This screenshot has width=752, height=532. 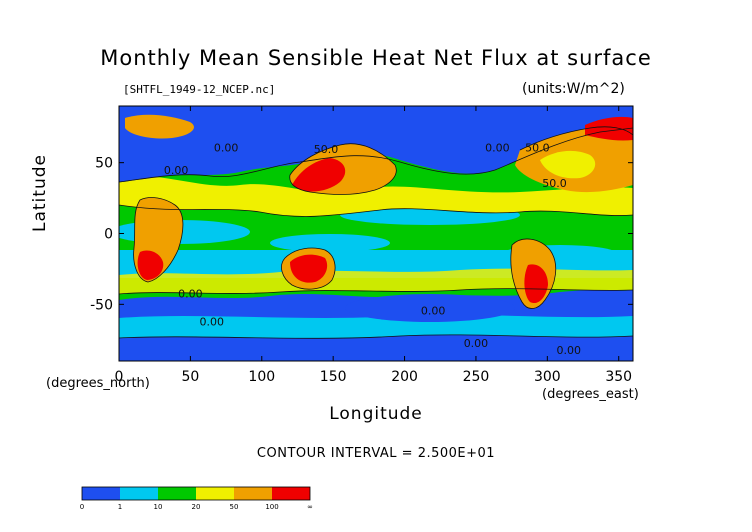 What do you see at coordinates (104, 164) in the screenshot?
I see `y-tick-label: 50` at bounding box center [104, 164].